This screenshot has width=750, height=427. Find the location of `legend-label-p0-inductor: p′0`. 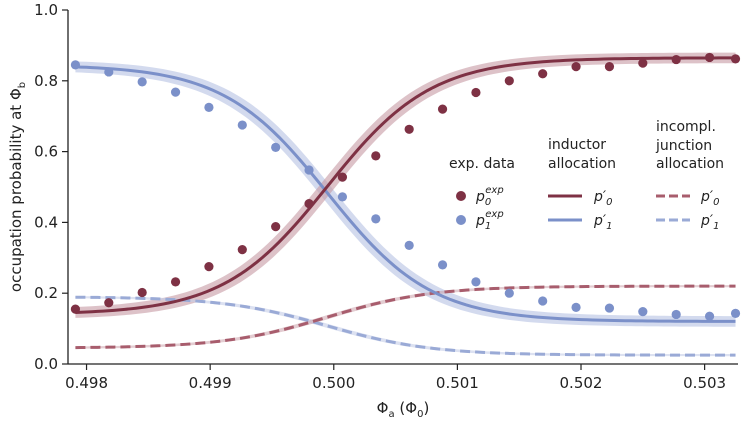

legend-label-p0-inductor: p′0 is located at coordinates (602, 198).